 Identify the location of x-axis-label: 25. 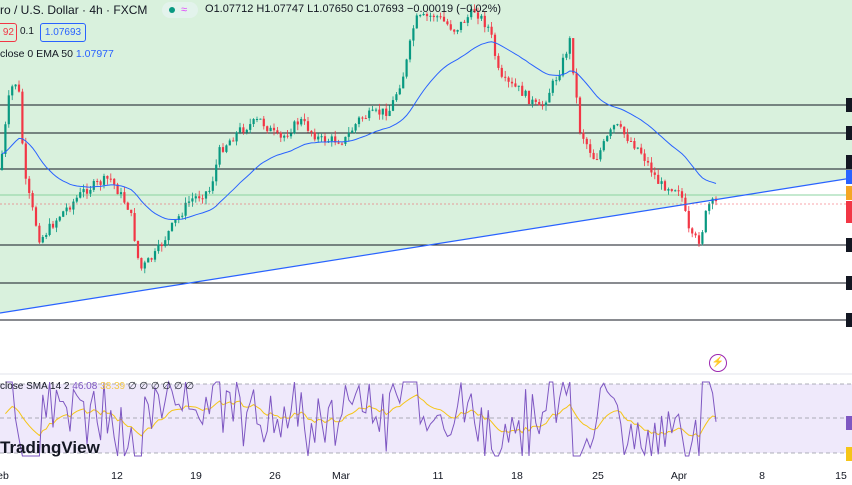
(598, 476).